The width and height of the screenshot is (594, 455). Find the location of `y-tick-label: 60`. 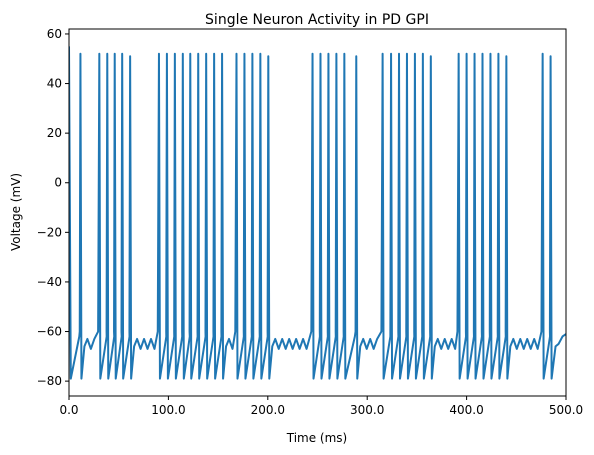

y-tick-label: 60 is located at coordinates (54, 34).